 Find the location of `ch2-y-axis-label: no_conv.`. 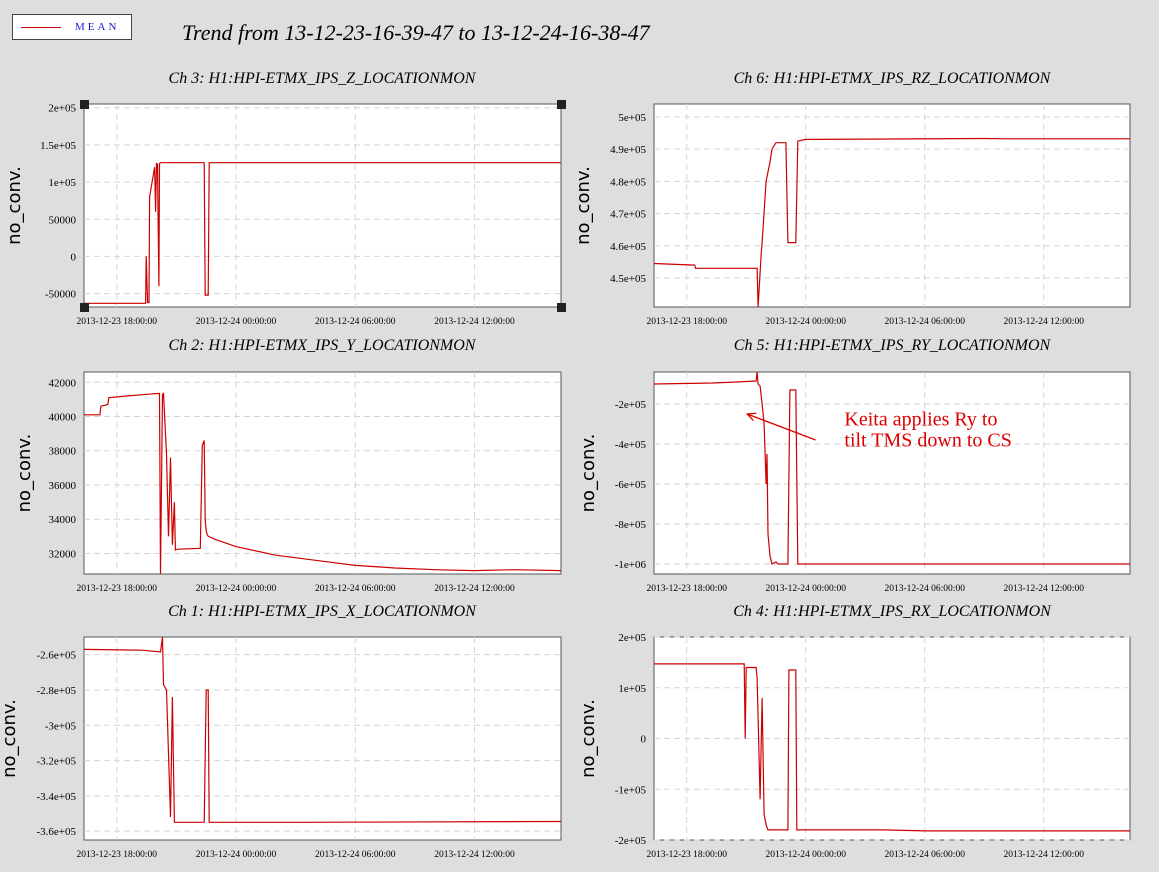

ch2-y-axis-label: no_conv. is located at coordinates (24, 473).